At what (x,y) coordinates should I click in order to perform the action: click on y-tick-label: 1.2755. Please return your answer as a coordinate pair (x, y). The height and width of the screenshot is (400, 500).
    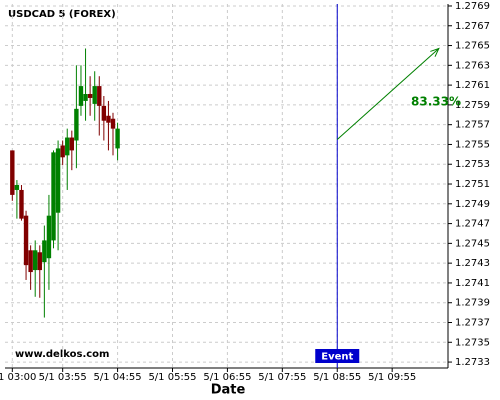
    Looking at the image, I should click on (472, 144).